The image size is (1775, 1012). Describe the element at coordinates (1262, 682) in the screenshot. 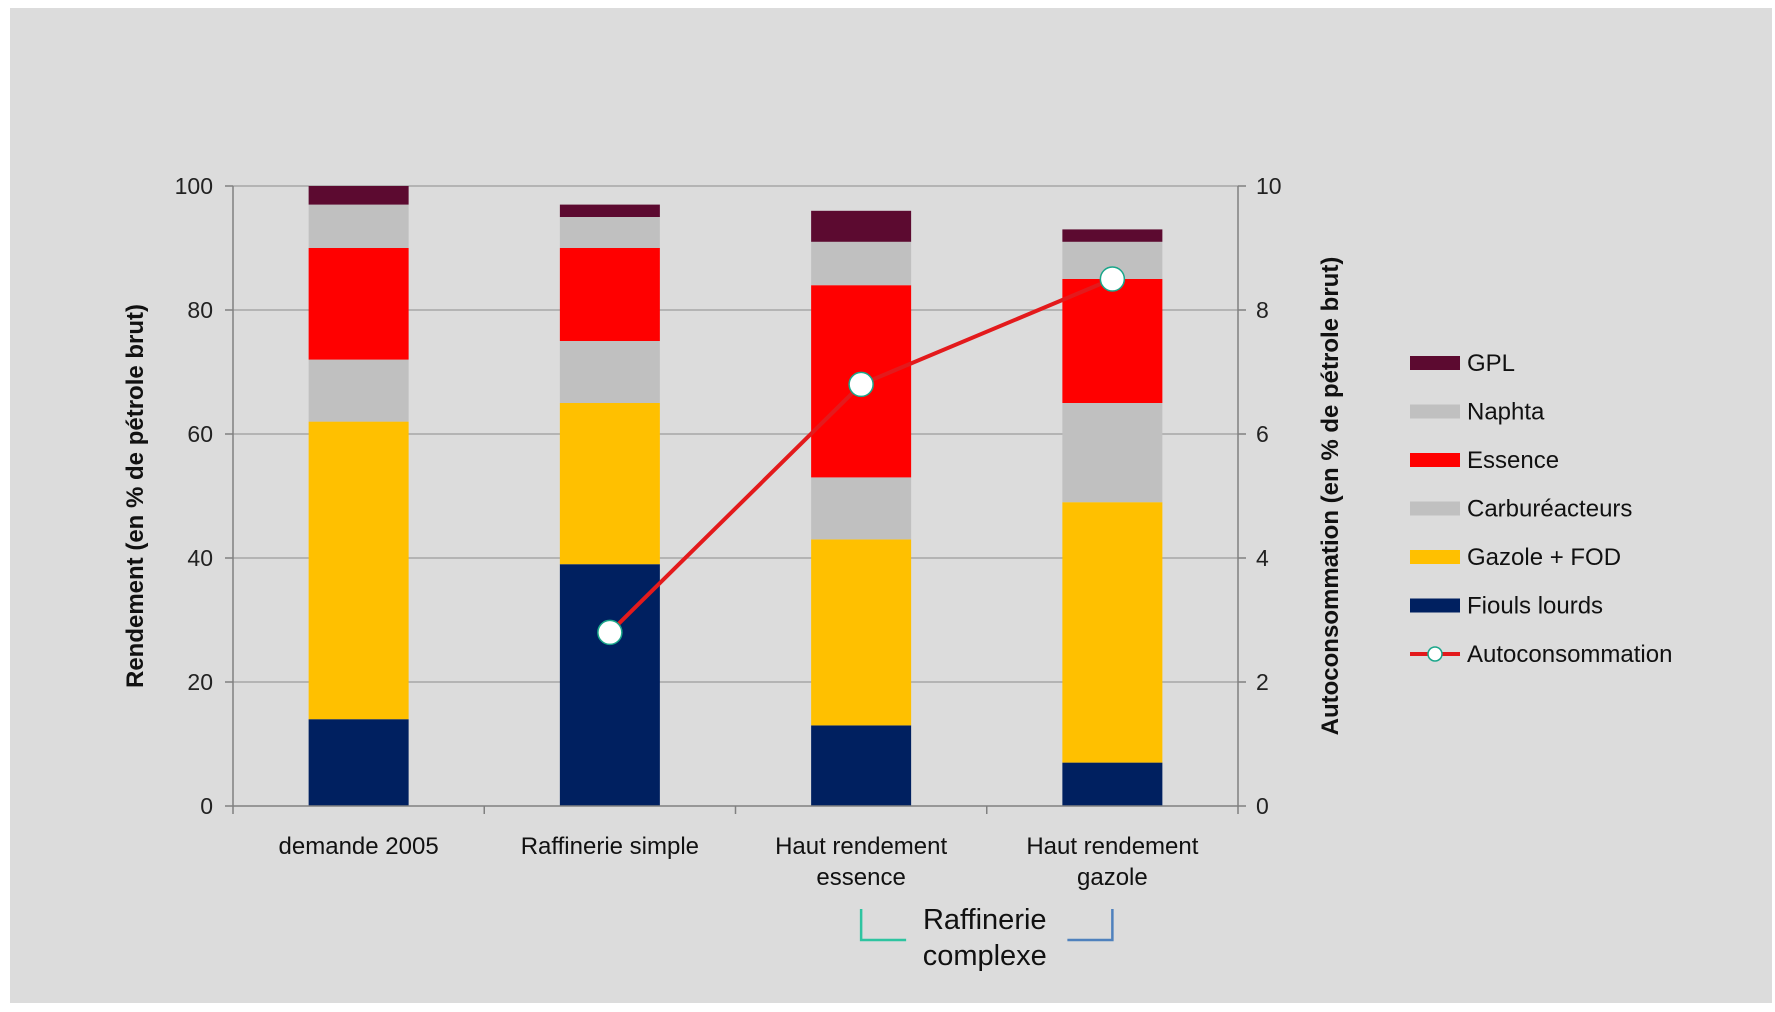

I see `y2-tick-label: 2` at that location.